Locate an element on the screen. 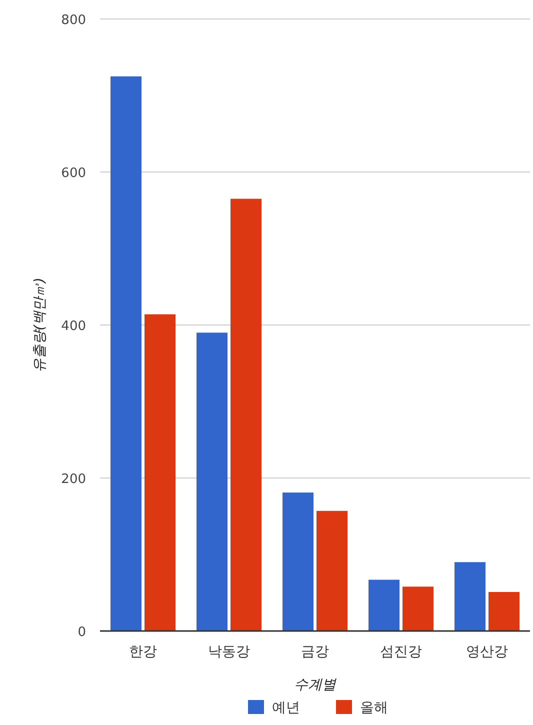 This screenshot has width=533, height=725. y-tick-label: 0 is located at coordinates (82, 632).